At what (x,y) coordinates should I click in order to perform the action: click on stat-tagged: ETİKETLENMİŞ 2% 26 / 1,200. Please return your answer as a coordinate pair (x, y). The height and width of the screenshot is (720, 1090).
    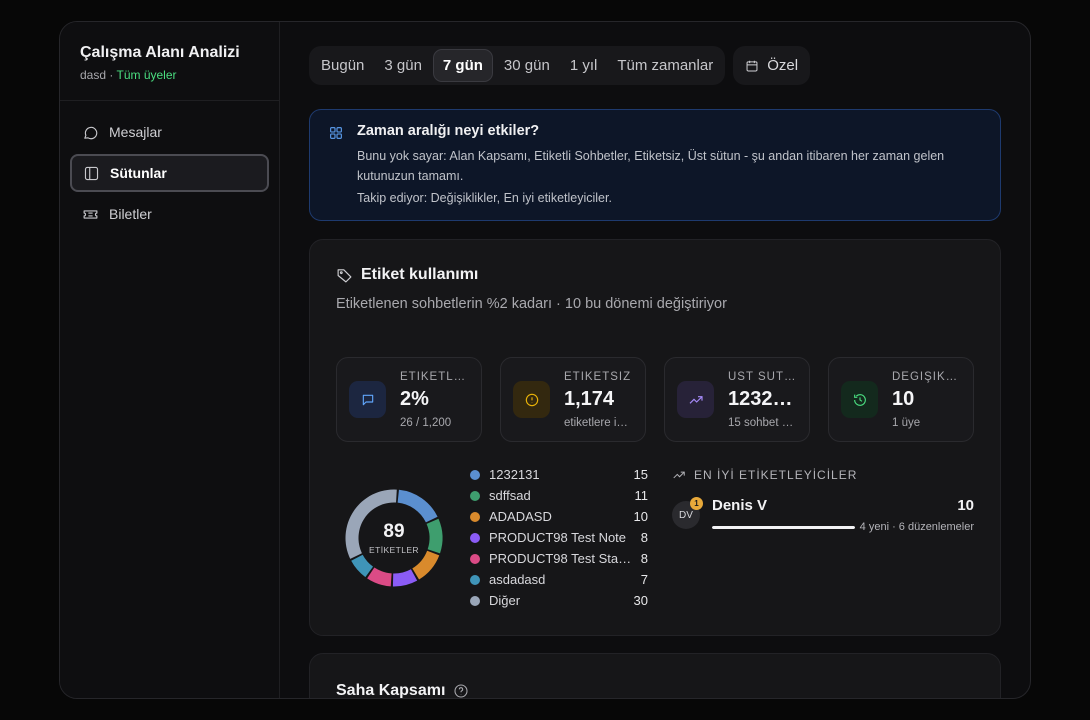
    Looking at the image, I should click on (409, 399).